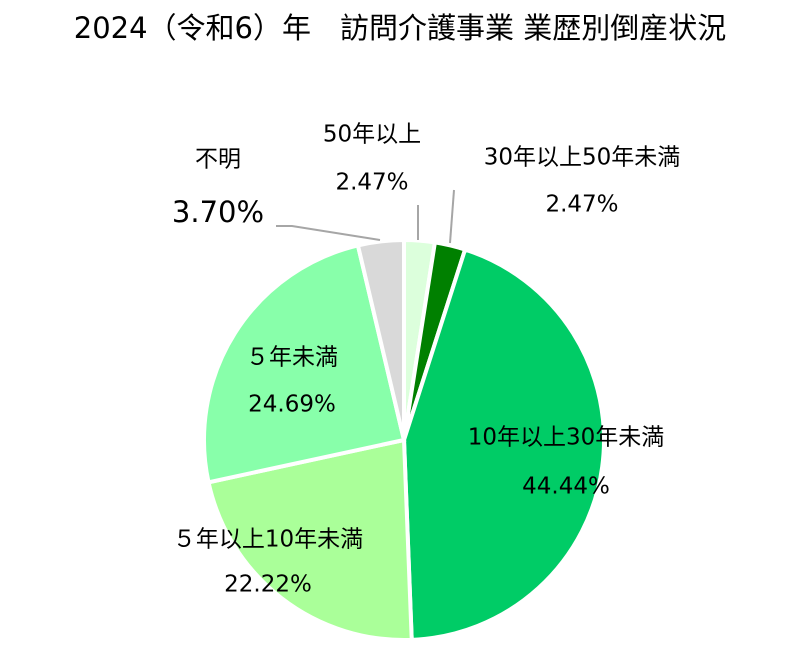  I want to click on value-label: 22.22%, so click(268, 585).